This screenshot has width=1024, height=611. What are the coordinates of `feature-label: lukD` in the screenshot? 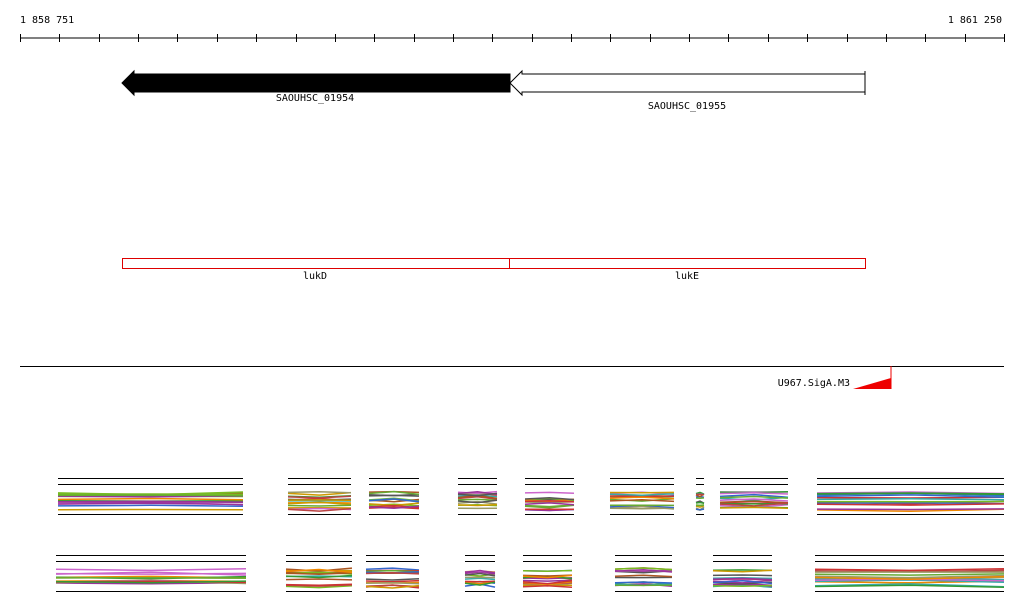 It's located at (315, 276).